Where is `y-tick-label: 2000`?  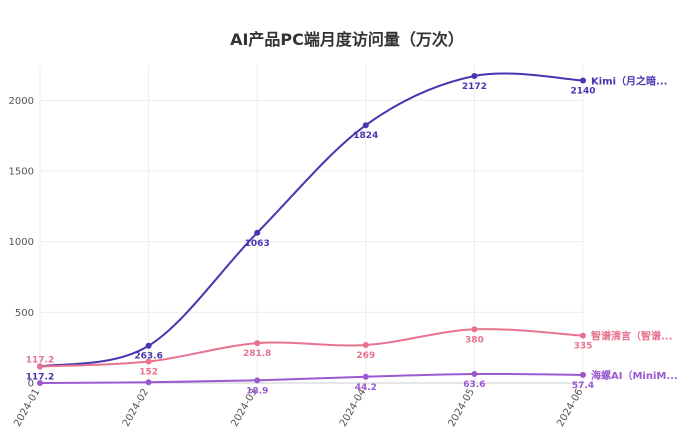
y-tick-label: 2000 is located at coordinates (21, 101).